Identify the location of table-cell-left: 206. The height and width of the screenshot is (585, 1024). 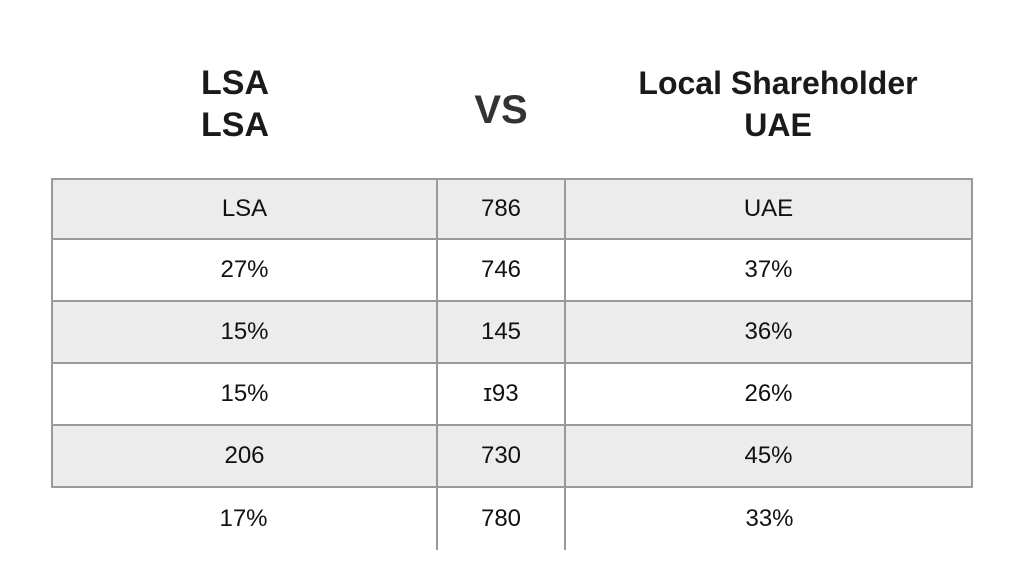
(245, 456).